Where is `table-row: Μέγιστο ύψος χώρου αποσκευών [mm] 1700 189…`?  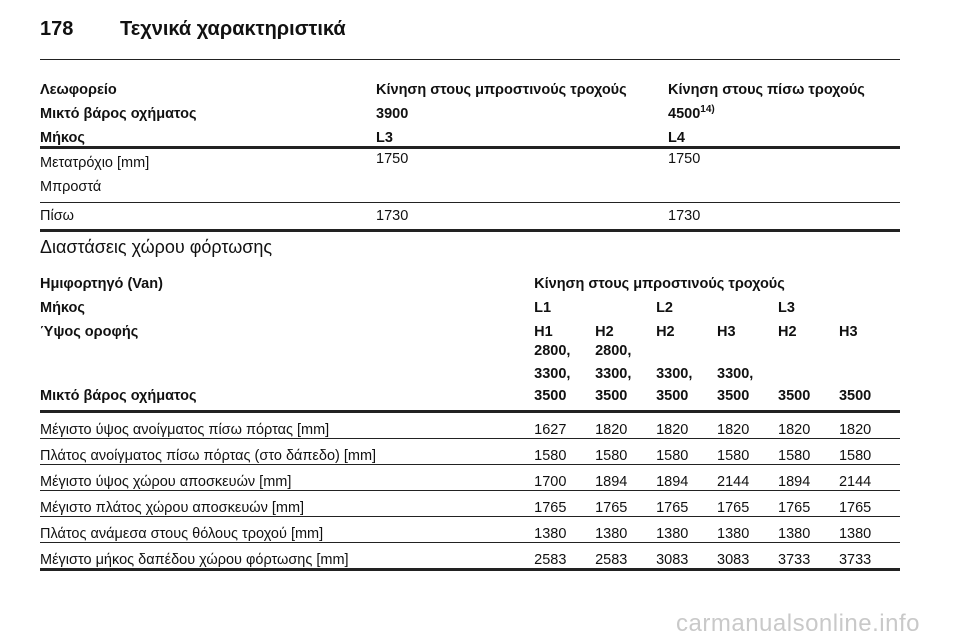 table-row: Μέγιστο ύψος χώρου αποσκευών [mm] 1700 189… is located at coordinates (470, 477).